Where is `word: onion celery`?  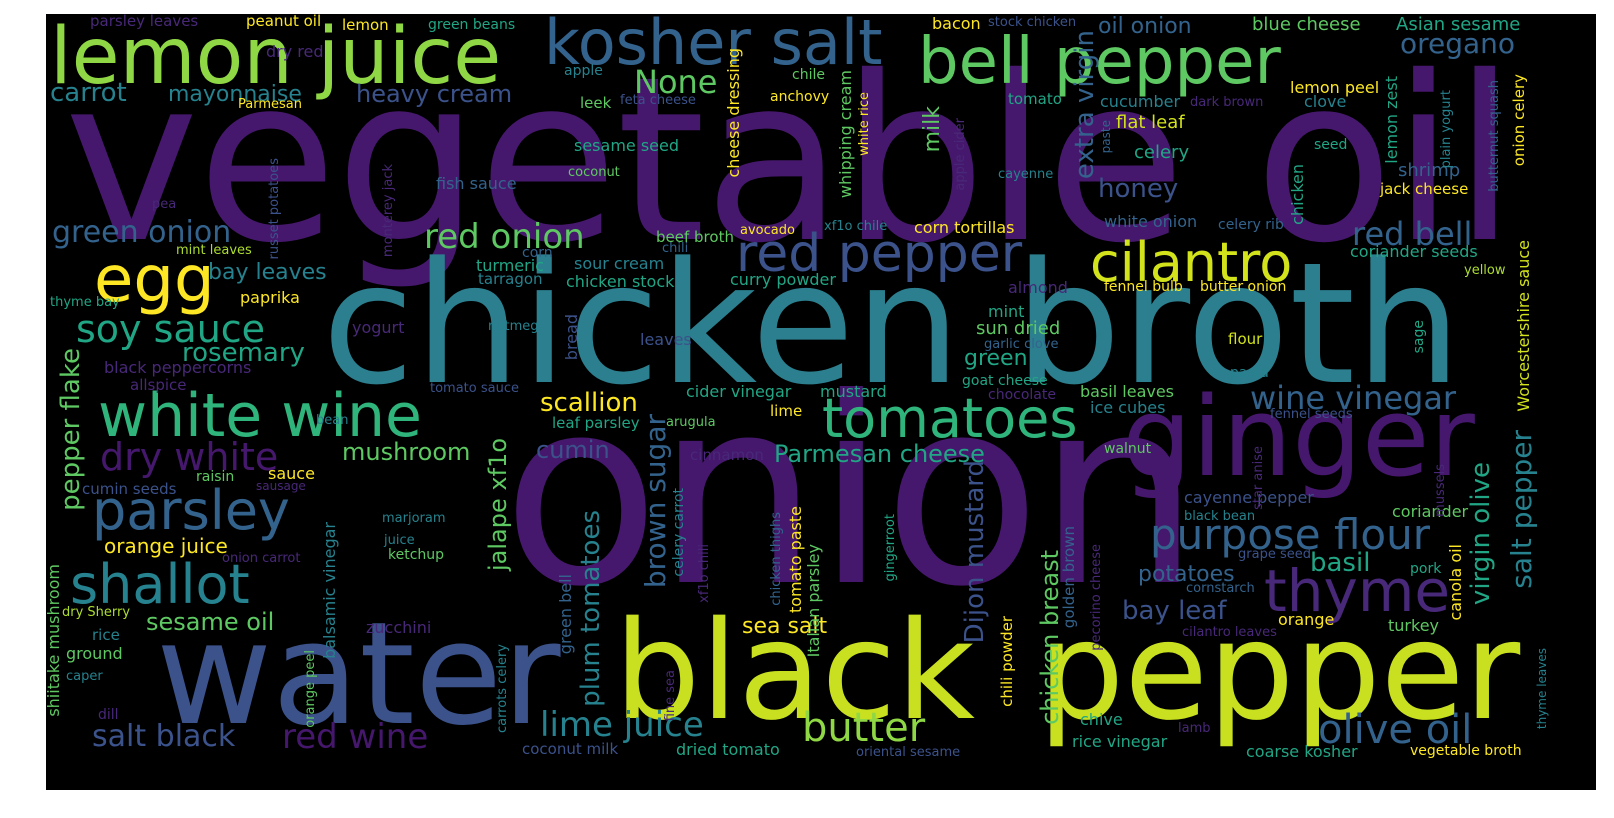 word: onion celery is located at coordinates (1519, 120).